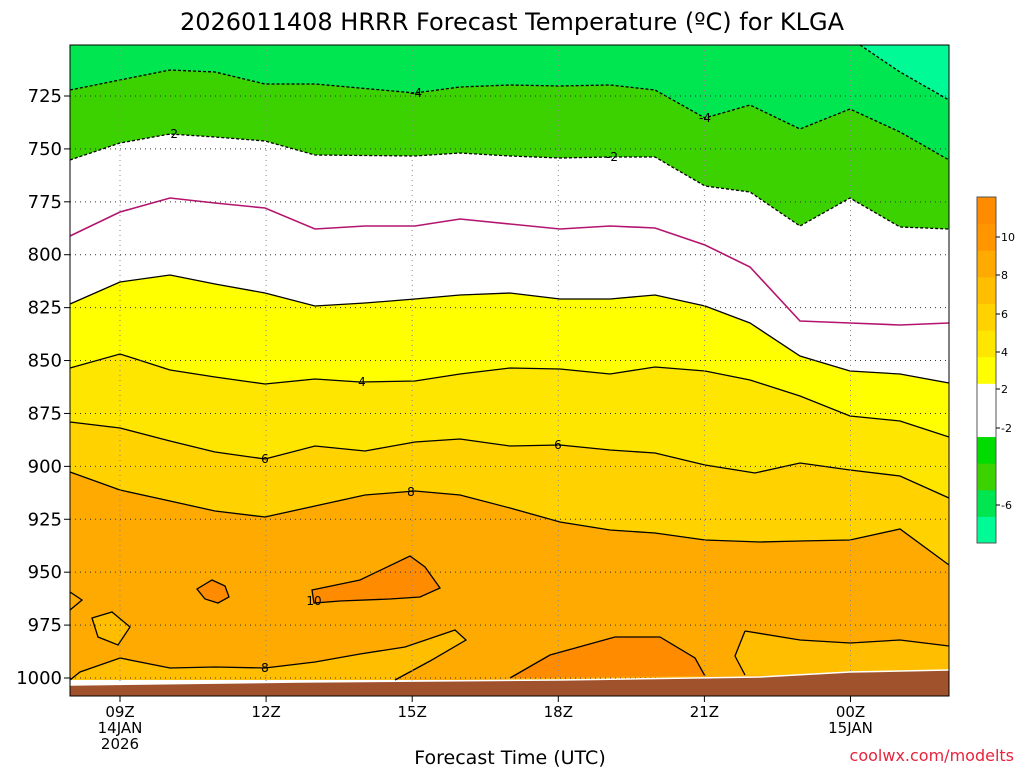 The height and width of the screenshot is (768, 1024). I want to click on surface-line, so click(509, 677).